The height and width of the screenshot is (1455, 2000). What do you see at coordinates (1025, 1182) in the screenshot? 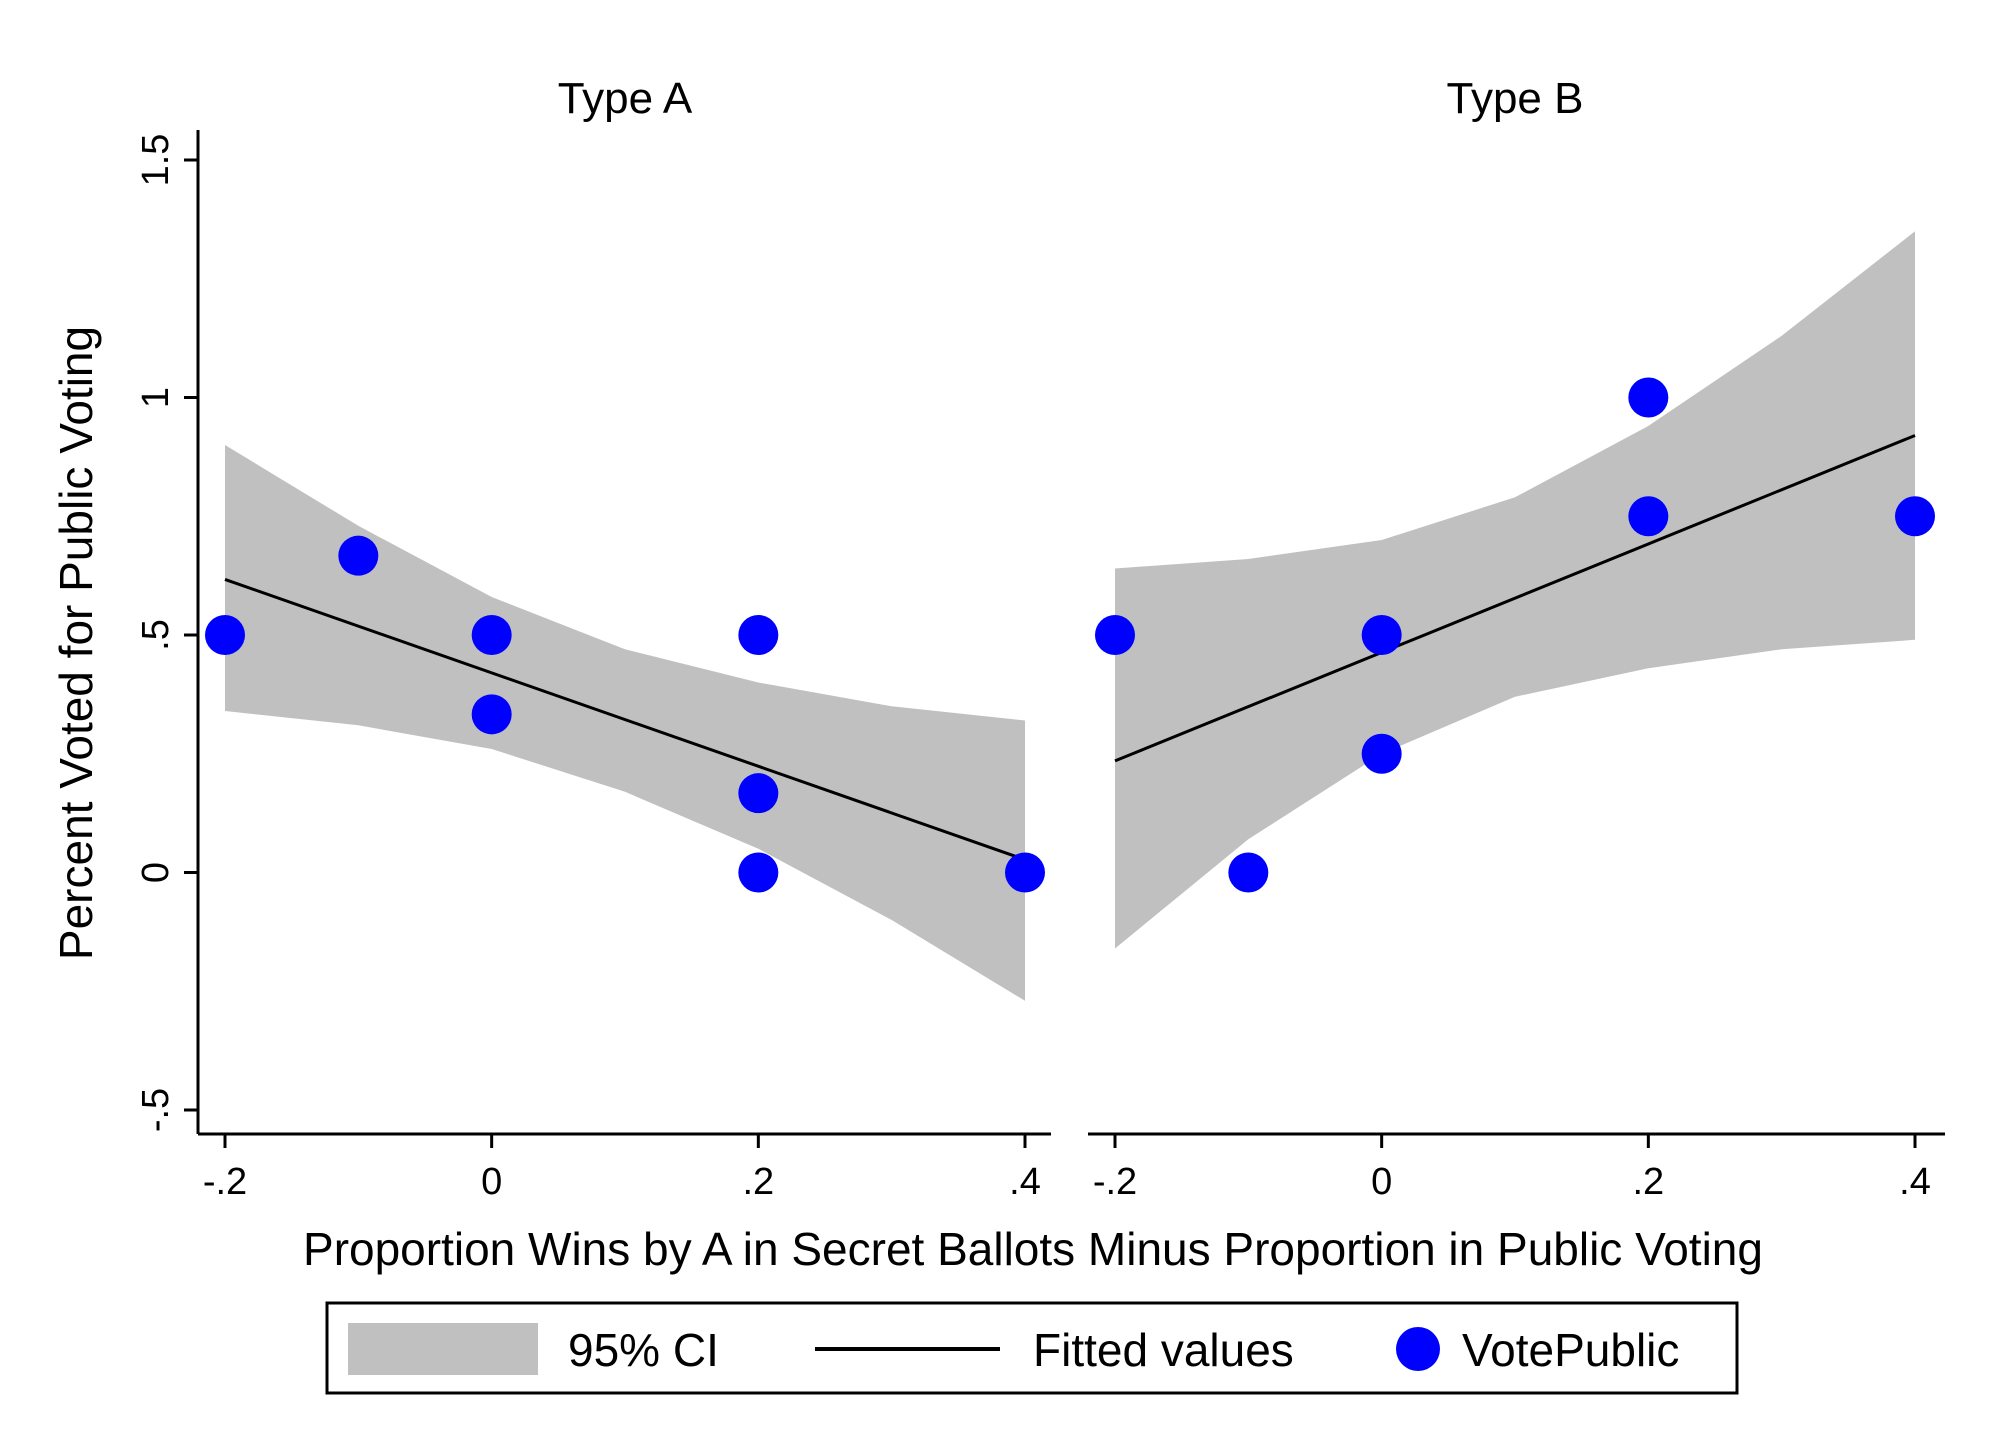
I see `panel-a-x-tick-label-3: .4` at bounding box center [1025, 1182].